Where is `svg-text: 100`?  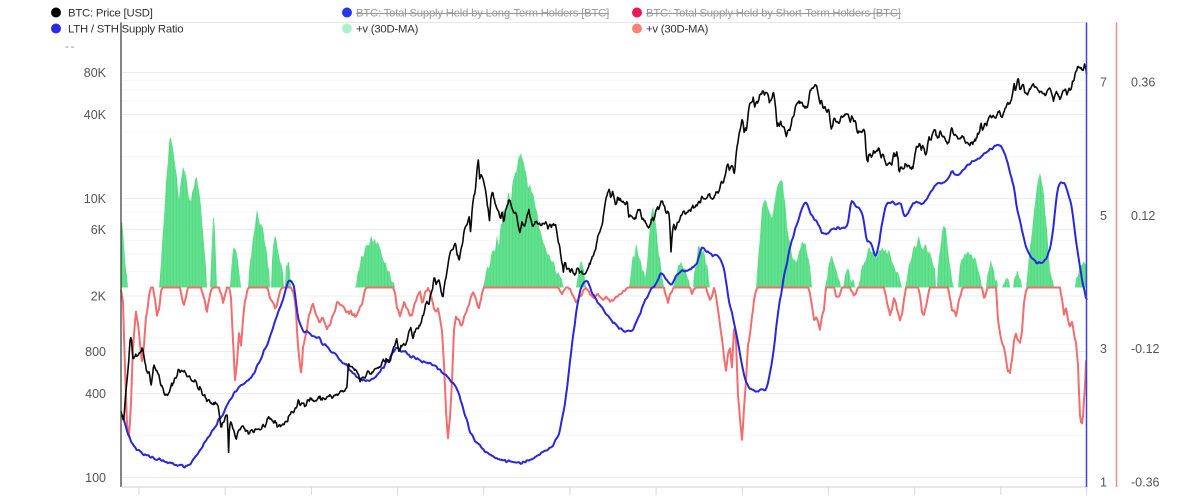
svg-text: 100 is located at coordinates (95, 478).